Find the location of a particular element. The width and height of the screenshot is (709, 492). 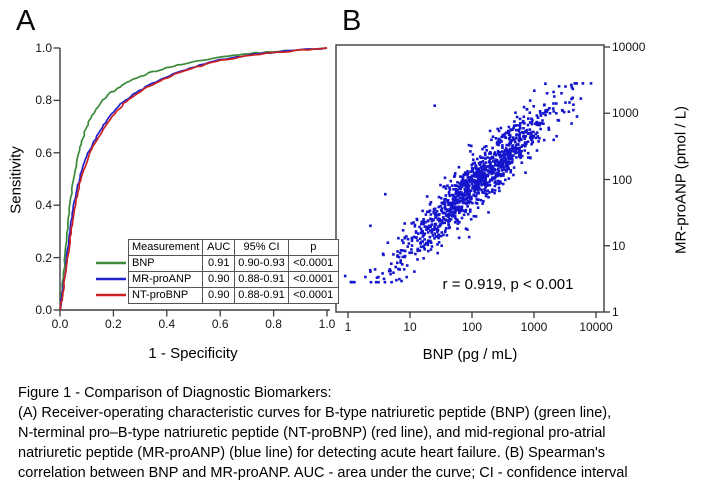

p-cell: <0.0001 is located at coordinates (313, 279).